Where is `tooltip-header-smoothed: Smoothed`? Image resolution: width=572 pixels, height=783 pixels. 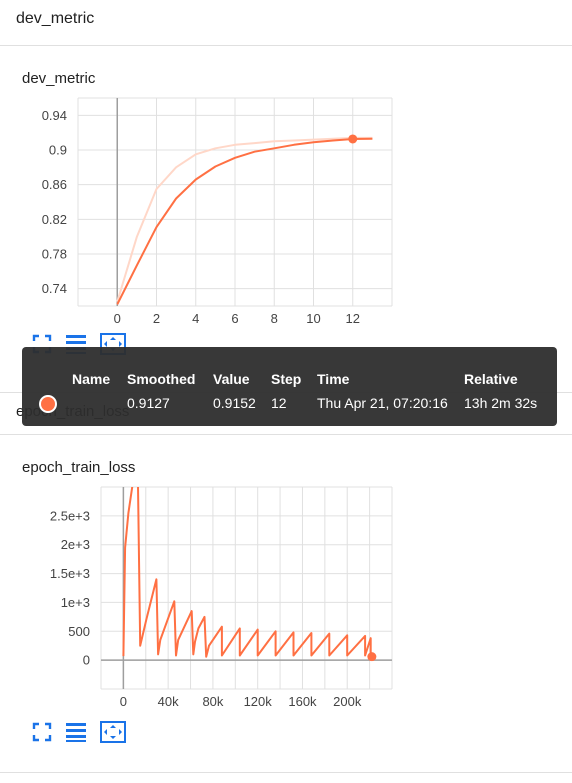 tooltip-header-smoothed: Smoothed is located at coordinates (161, 379).